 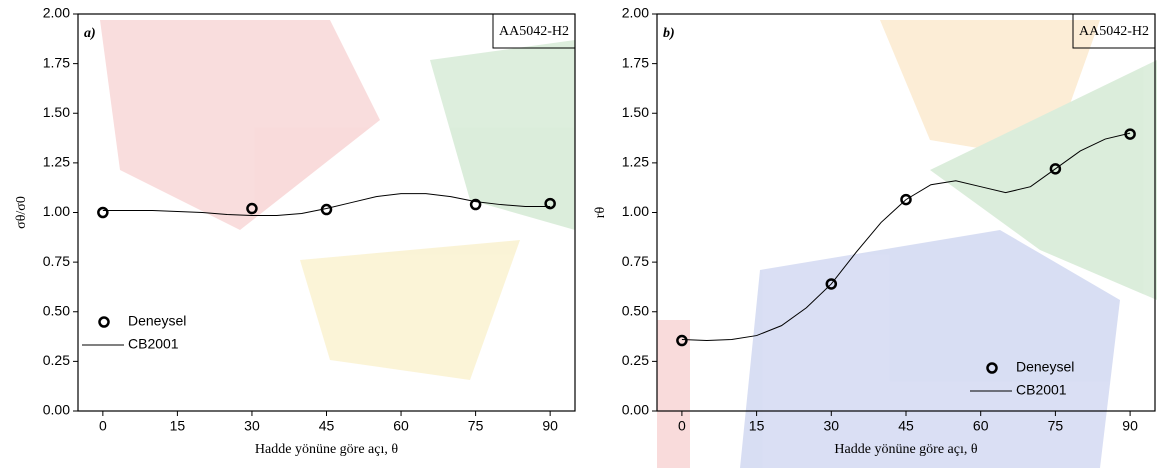 What do you see at coordinates (326, 204) in the screenshot?
I see `curve` at bounding box center [326, 204].